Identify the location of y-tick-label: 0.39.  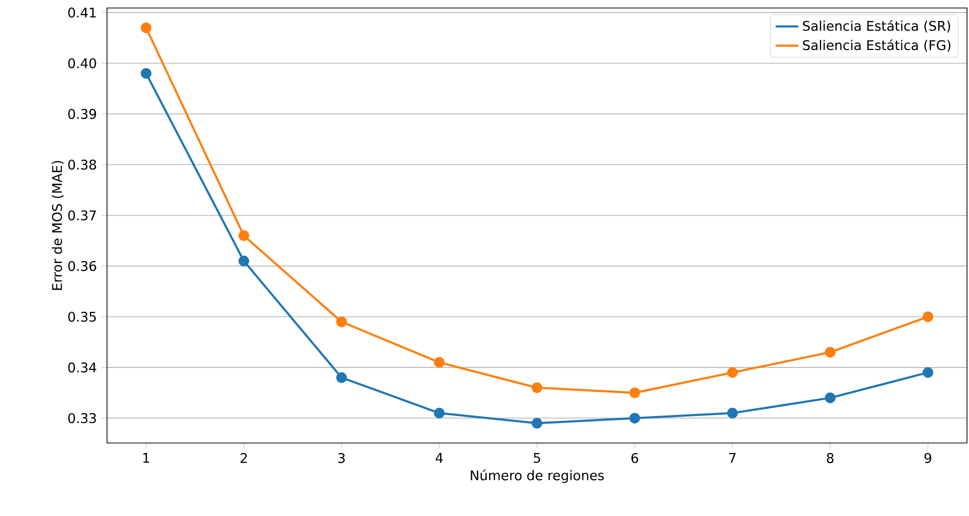
(82, 113).